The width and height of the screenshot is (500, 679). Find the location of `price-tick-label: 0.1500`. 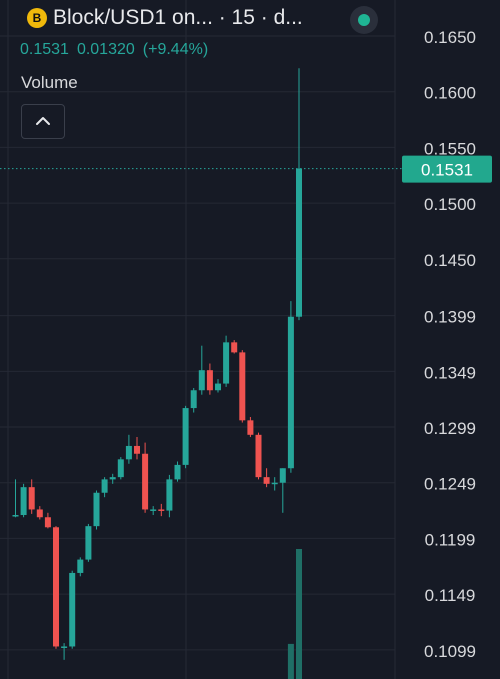

price-tick-label: 0.1500 is located at coordinates (450, 204).